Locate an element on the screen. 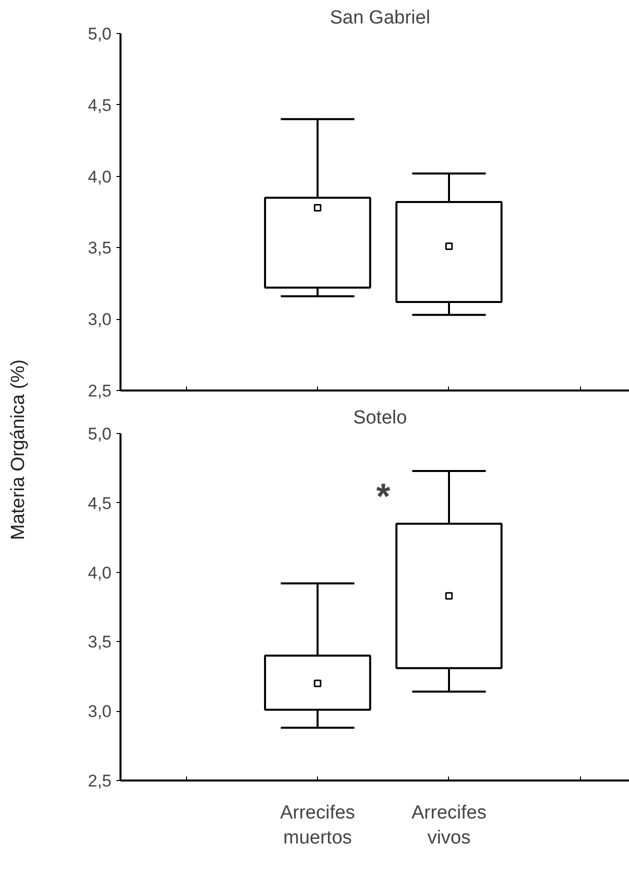 Image resolution: width=629 pixels, height=889 pixels. y-axis-title: Materia Orgánica (%) is located at coordinates (18, 450).